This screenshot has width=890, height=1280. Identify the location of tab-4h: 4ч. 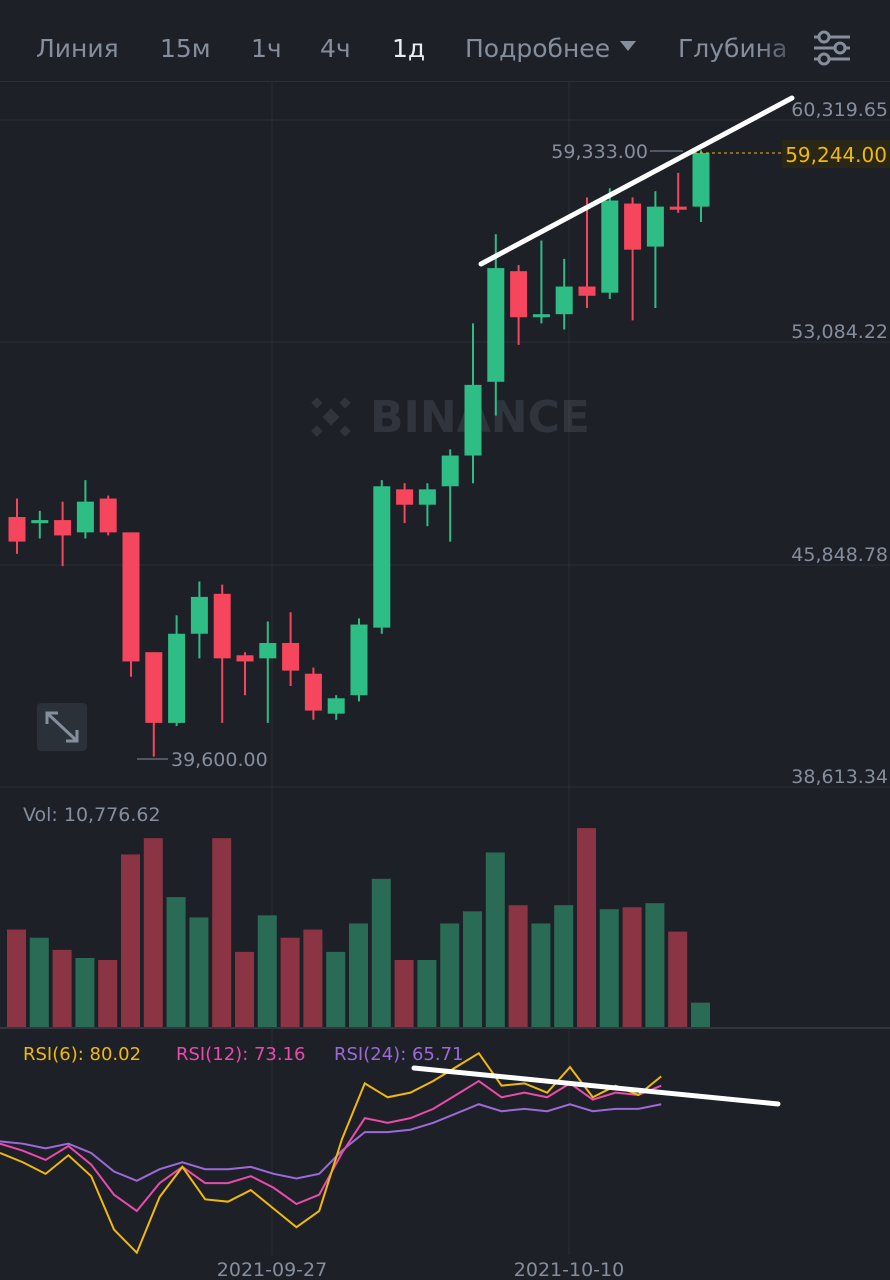
(335, 48).